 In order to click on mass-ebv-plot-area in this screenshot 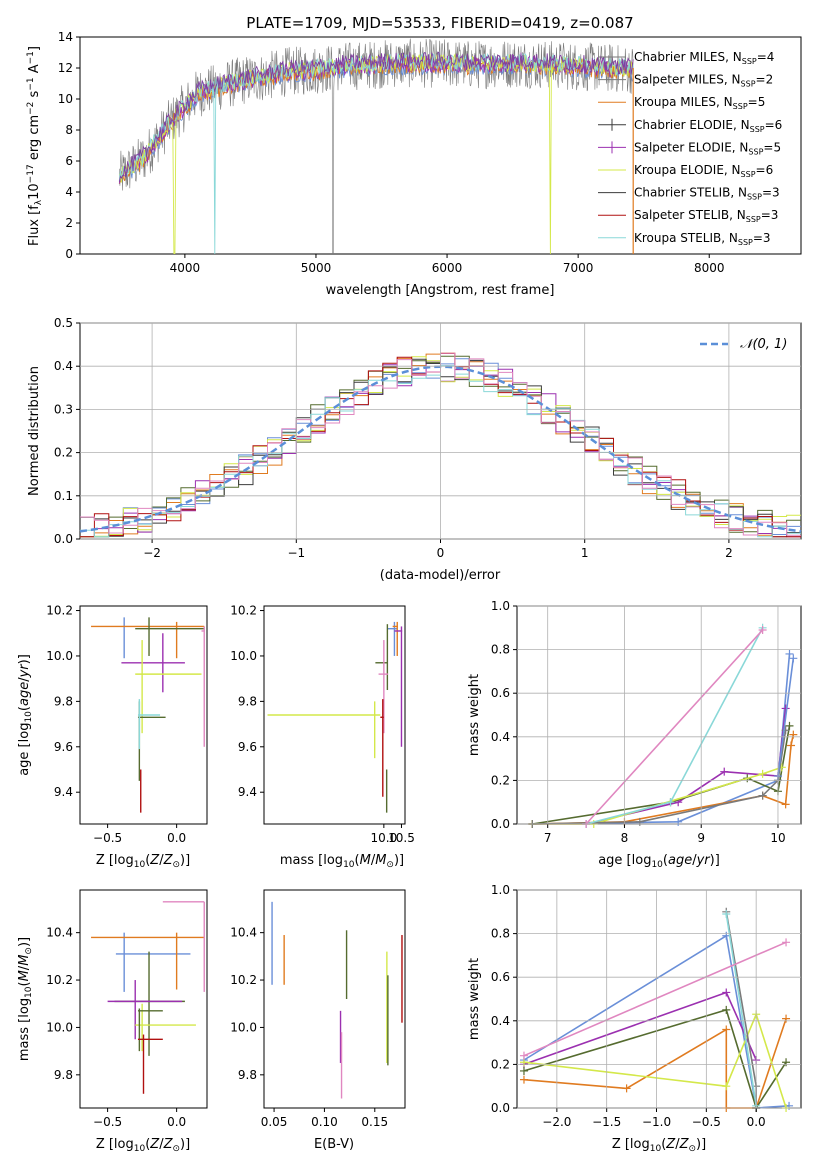, I will do `click(337, 1000)`.